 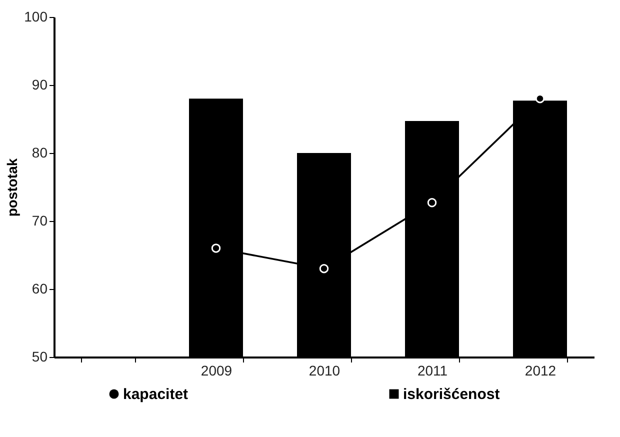 What do you see at coordinates (12, 187) in the screenshot?
I see `y-axis-title: postotak` at bounding box center [12, 187].